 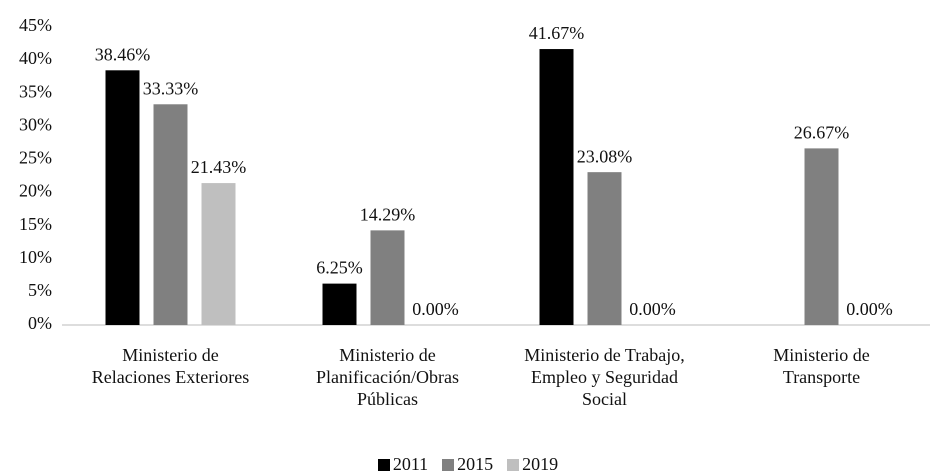 What do you see at coordinates (35, 158) in the screenshot?
I see `y-tick-label: 25%` at bounding box center [35, 158].